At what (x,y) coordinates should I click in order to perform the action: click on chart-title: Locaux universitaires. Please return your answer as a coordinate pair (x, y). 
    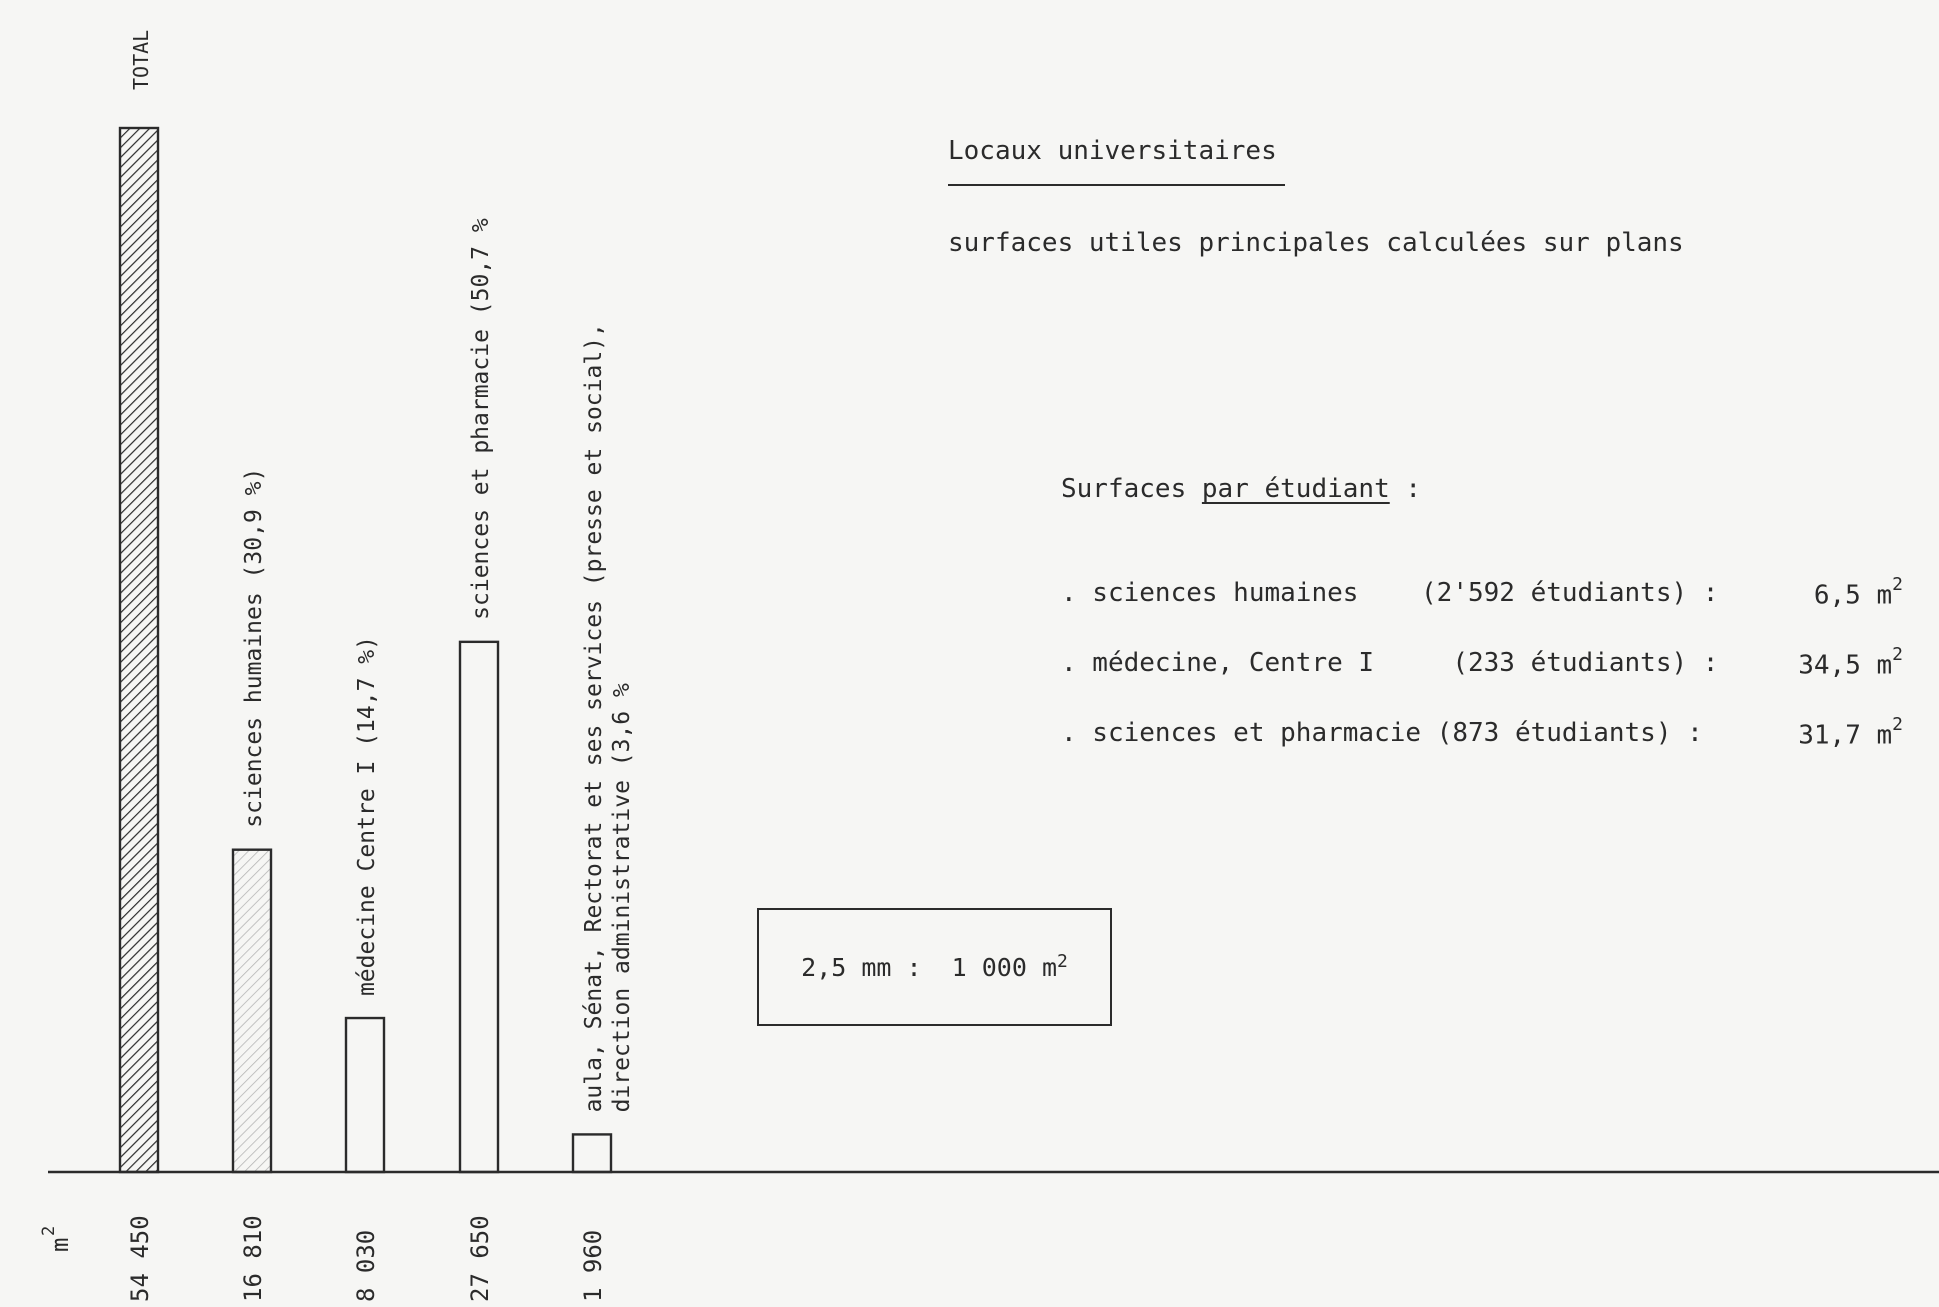
    Looking at the image, I should click on (1112, 151).